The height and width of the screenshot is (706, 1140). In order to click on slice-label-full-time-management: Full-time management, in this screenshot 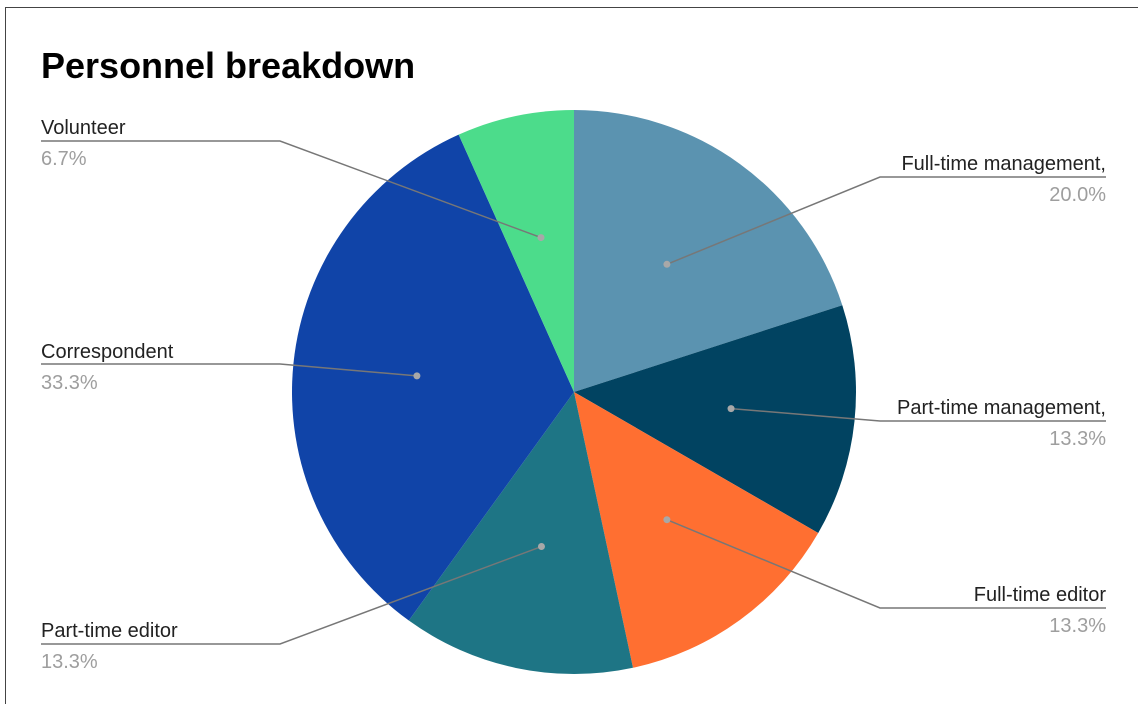, I will do `click(1003, 164)`.